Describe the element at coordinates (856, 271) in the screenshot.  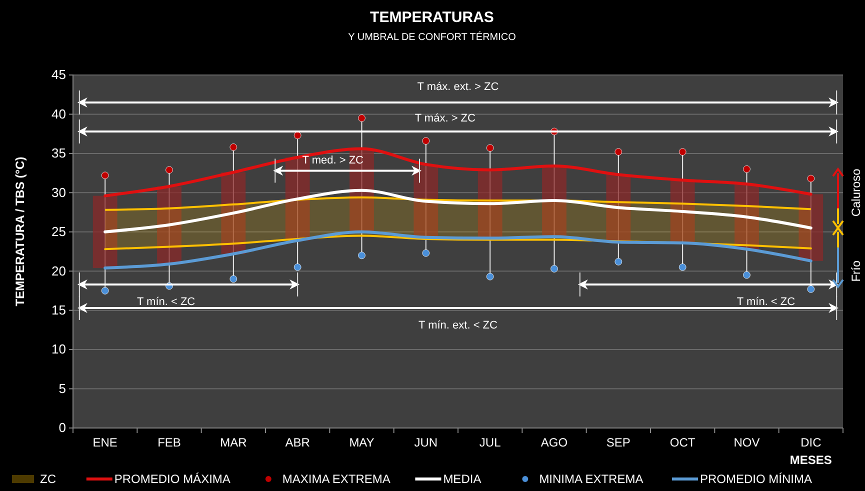
I see `text: Frío` at that location.